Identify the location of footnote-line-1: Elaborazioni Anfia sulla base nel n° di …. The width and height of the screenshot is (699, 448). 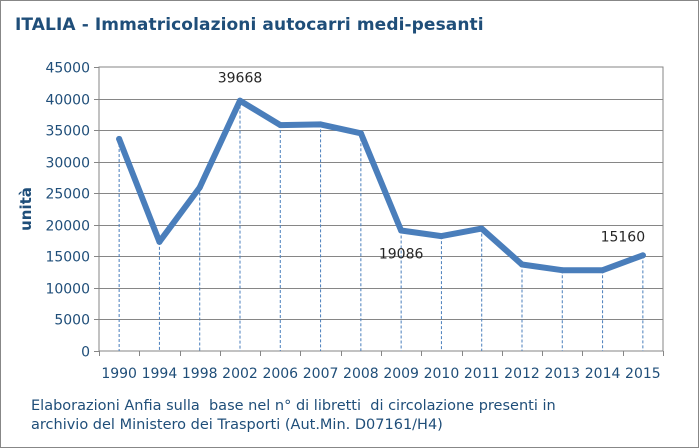
(293, 406).